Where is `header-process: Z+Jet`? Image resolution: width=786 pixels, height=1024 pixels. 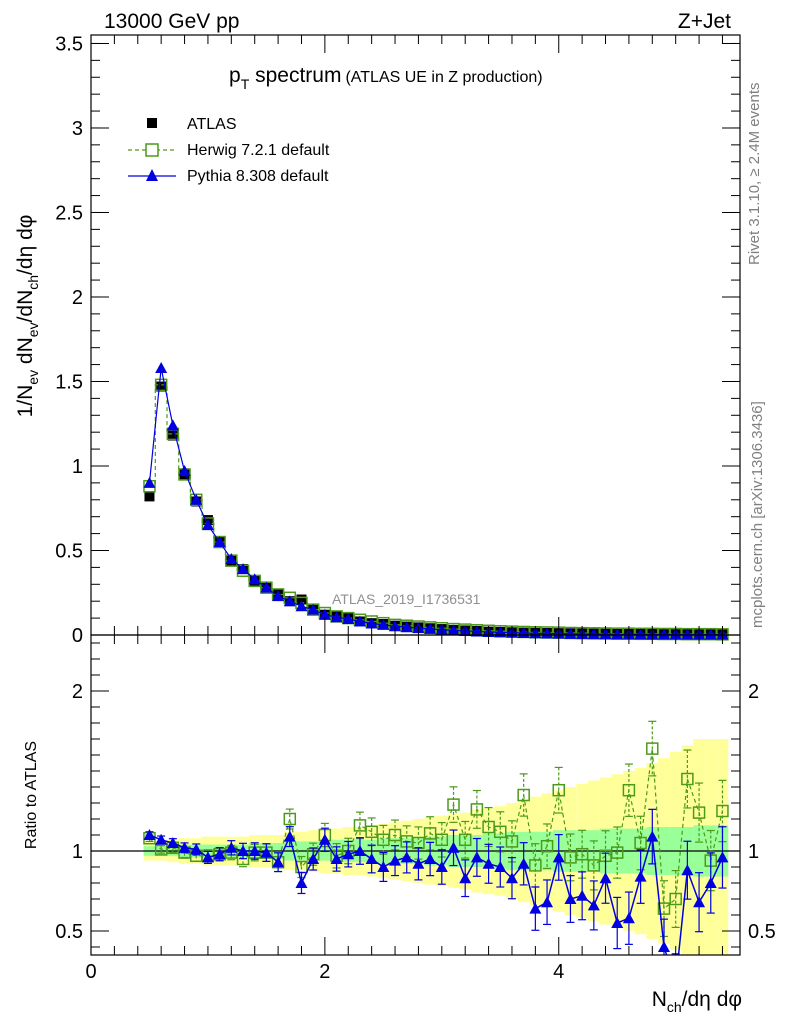
header-process: Z+Jet is located at coordinates (704, 21).